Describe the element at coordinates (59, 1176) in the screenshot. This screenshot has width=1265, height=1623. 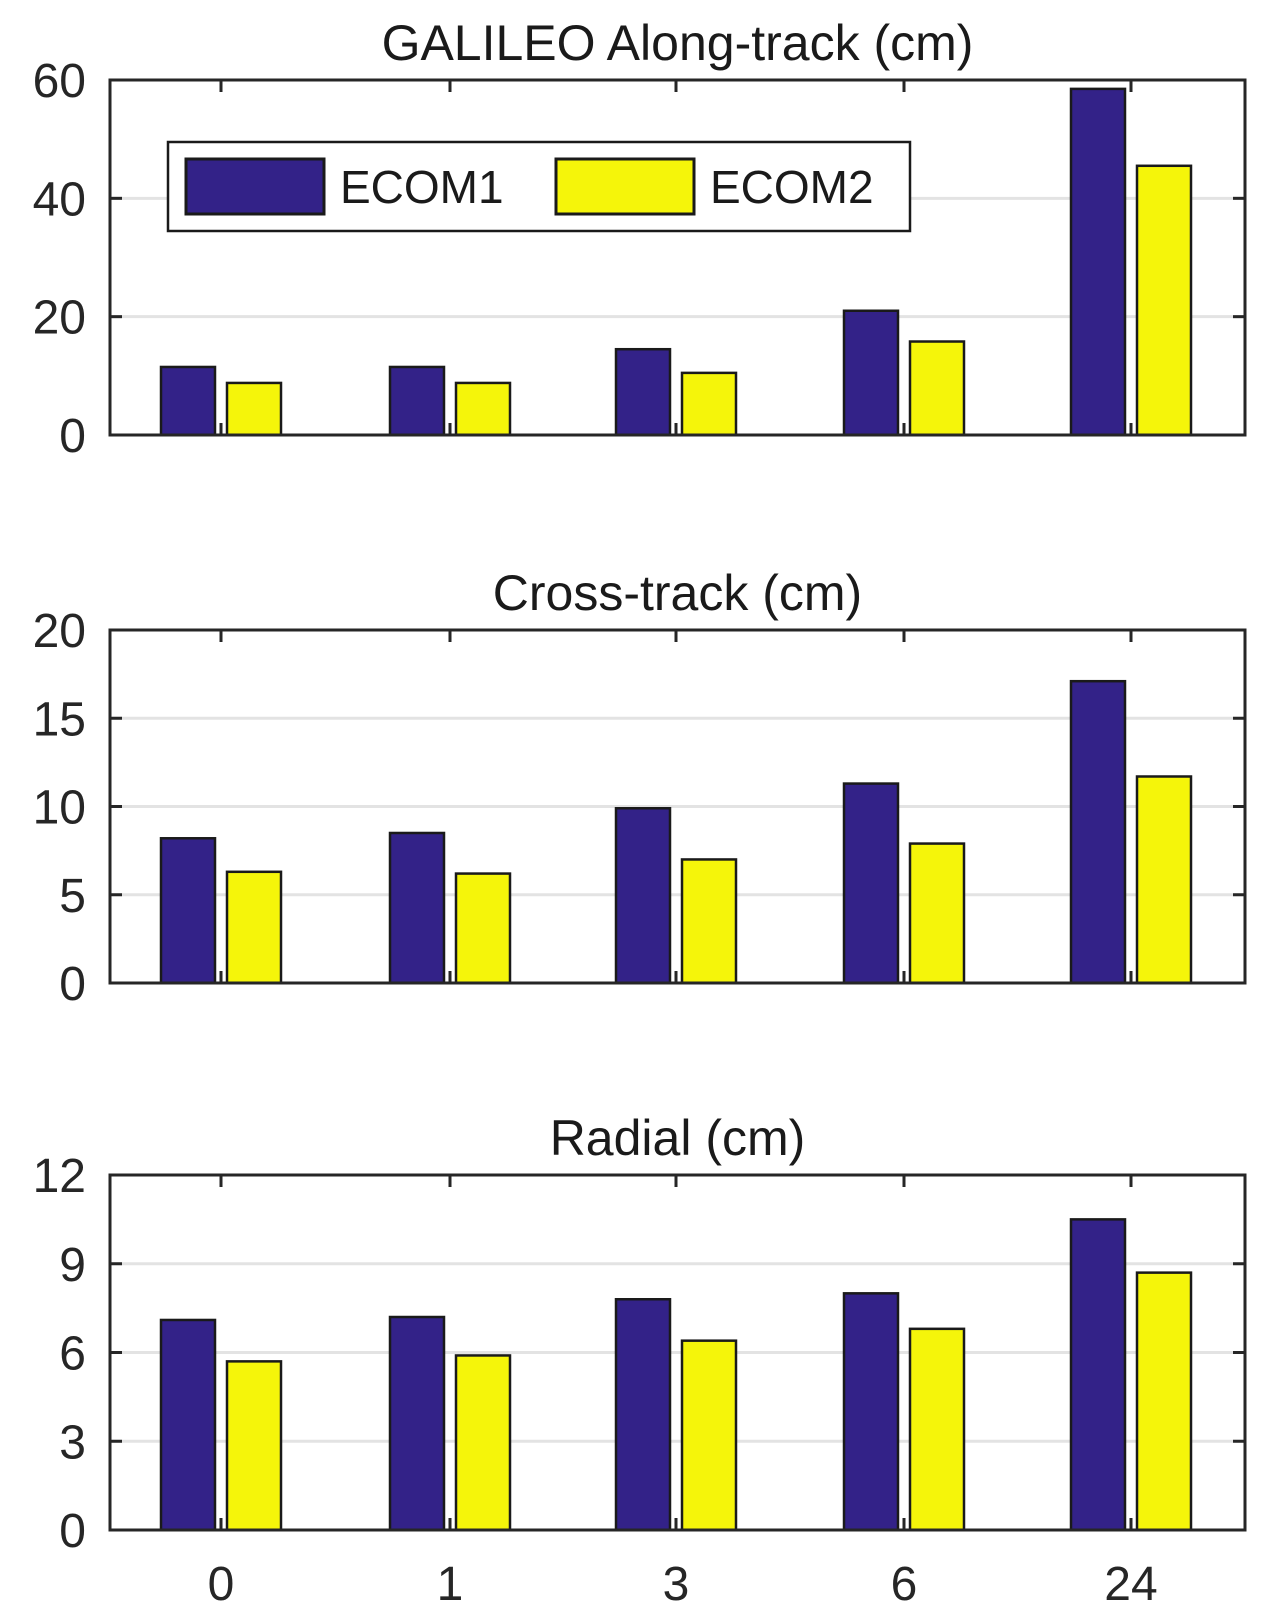
I see `y-tick-label: 12` at that location.